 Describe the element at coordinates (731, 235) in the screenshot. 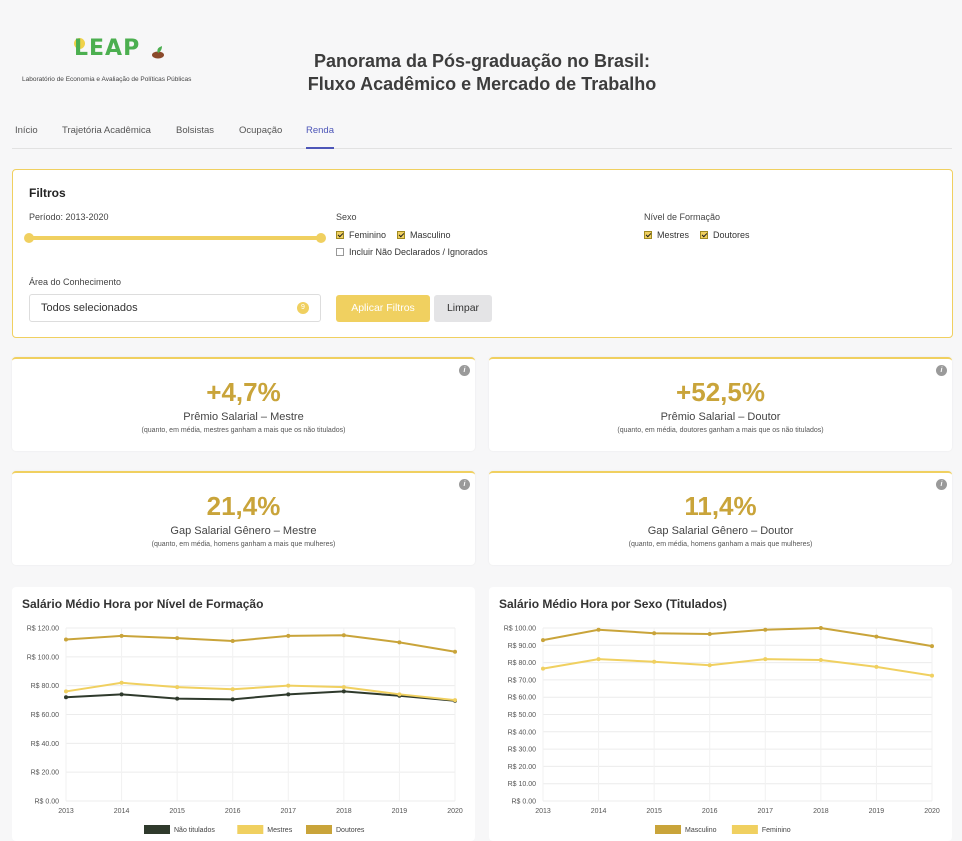

I see `checkbox-label: Doutores` at that location.